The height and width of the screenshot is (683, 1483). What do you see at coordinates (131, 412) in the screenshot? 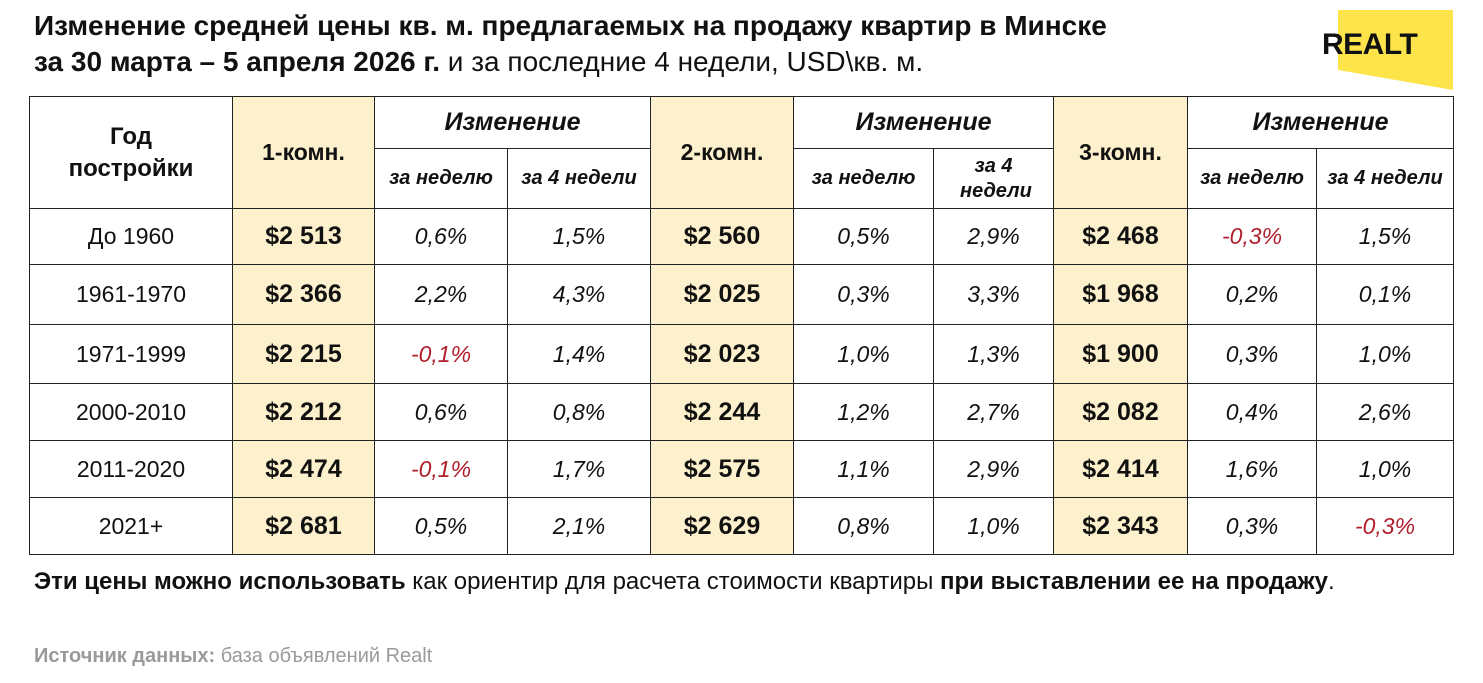
I see `year-cell: 2000-2010` at bounding box center [131, 412].